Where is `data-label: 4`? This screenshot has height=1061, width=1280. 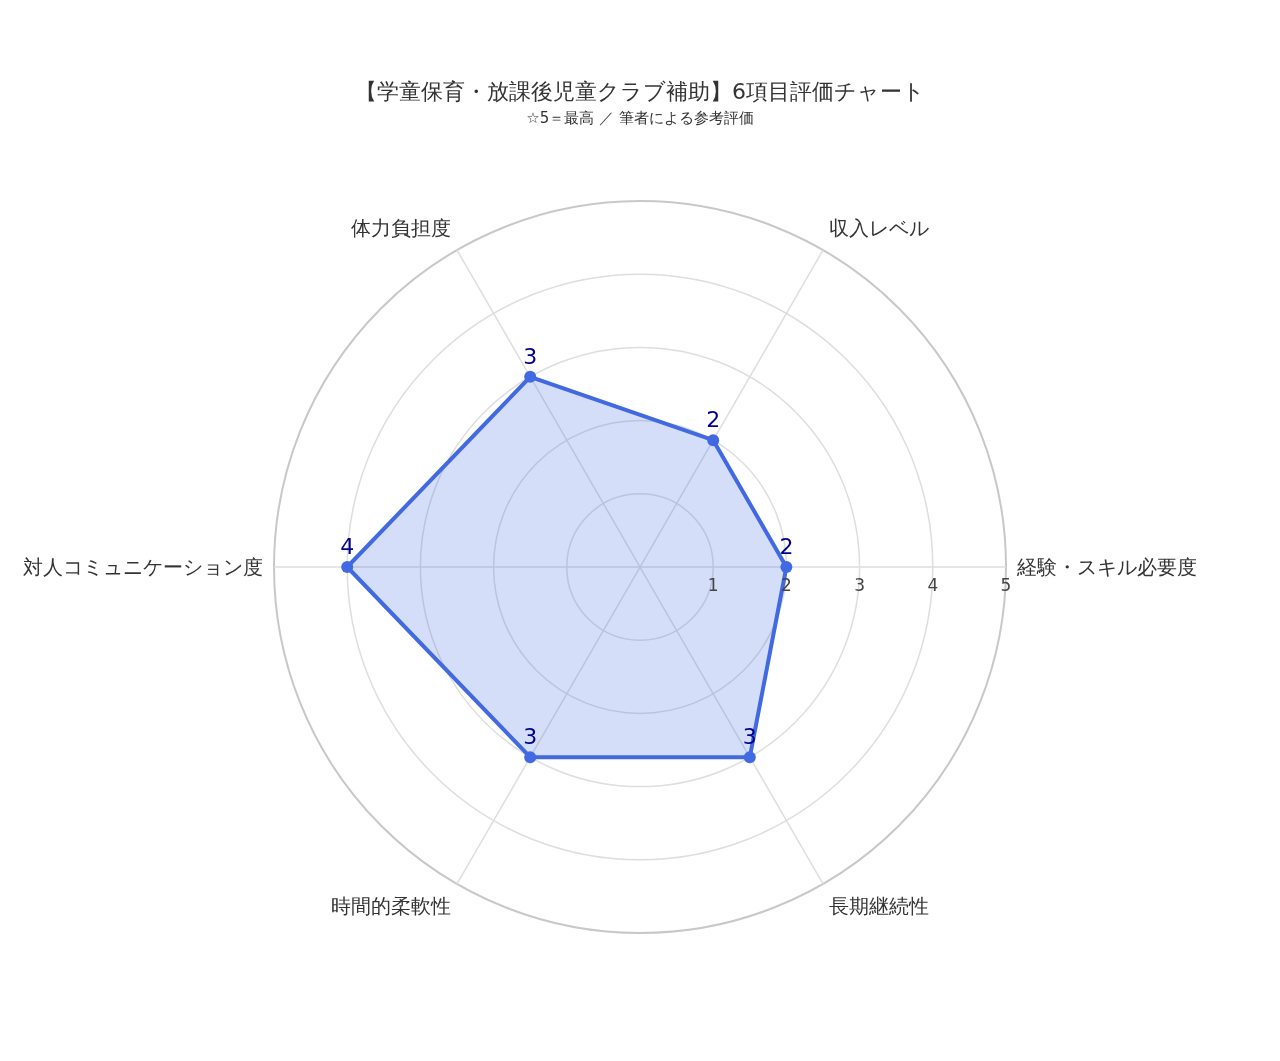
data-label: 4 is located at coordinates (347, 546).